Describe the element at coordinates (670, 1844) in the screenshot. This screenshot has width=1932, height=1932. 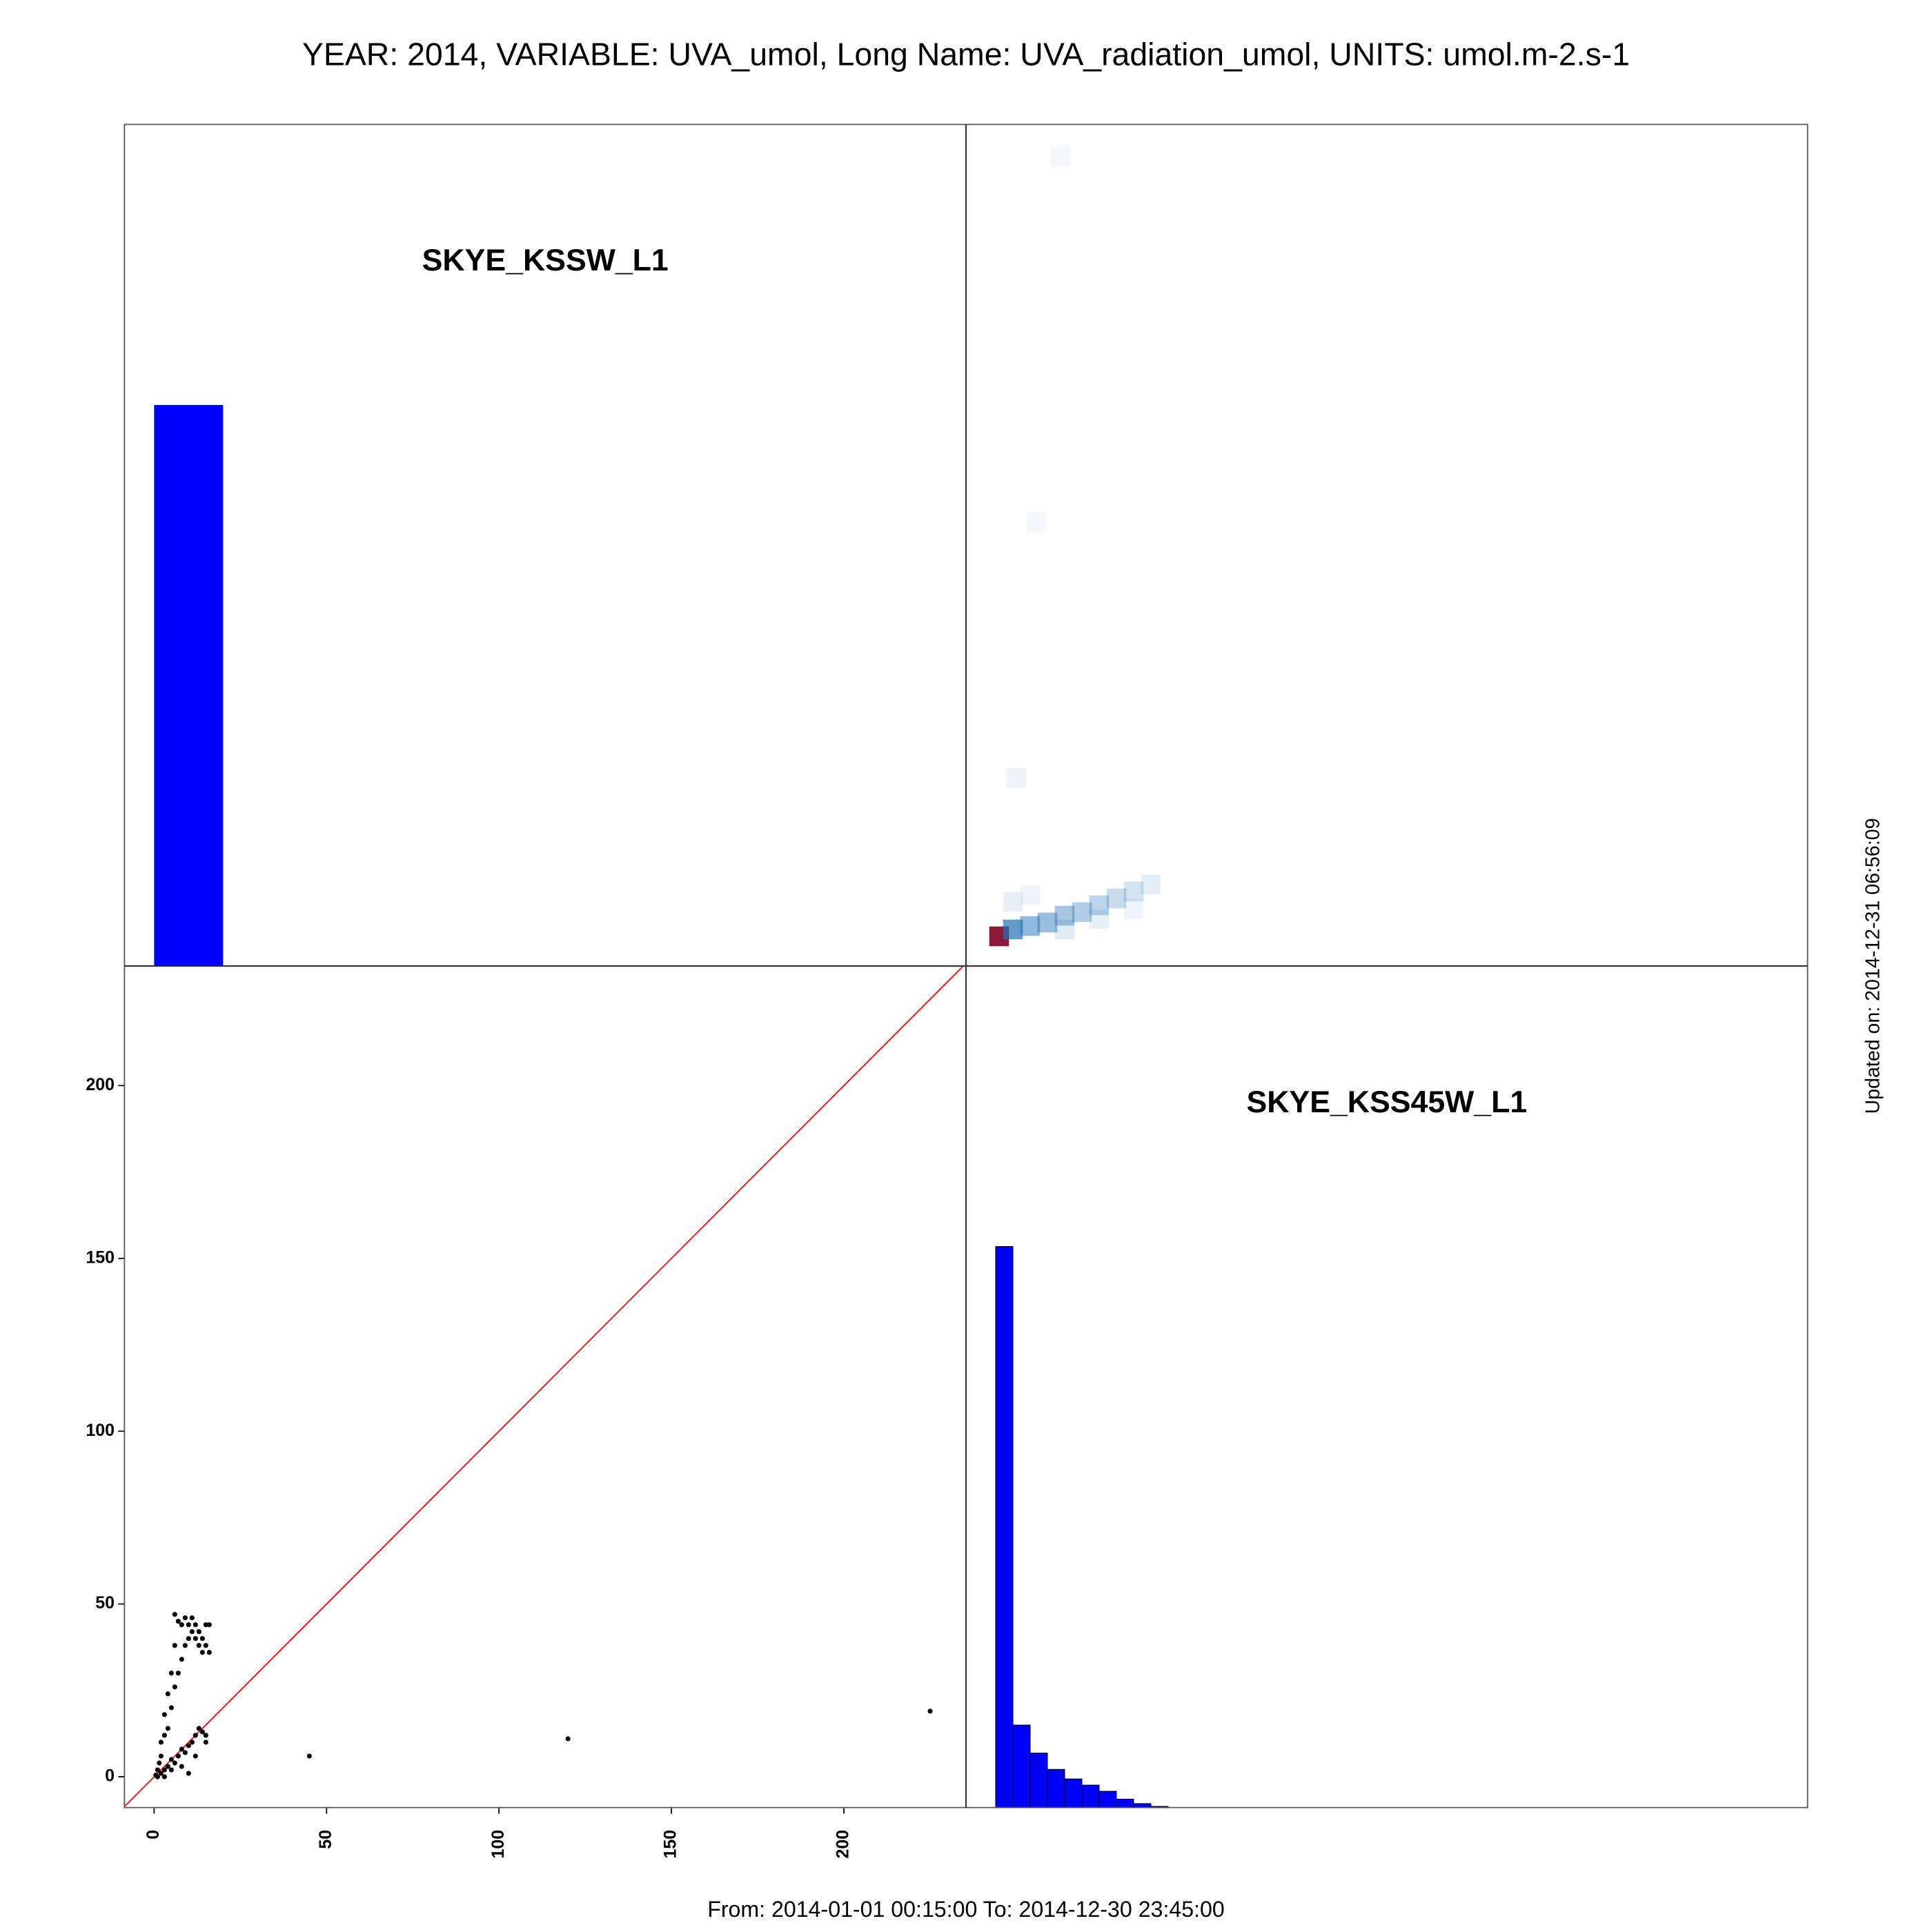
I see `x-tick-label: 150` at that location.